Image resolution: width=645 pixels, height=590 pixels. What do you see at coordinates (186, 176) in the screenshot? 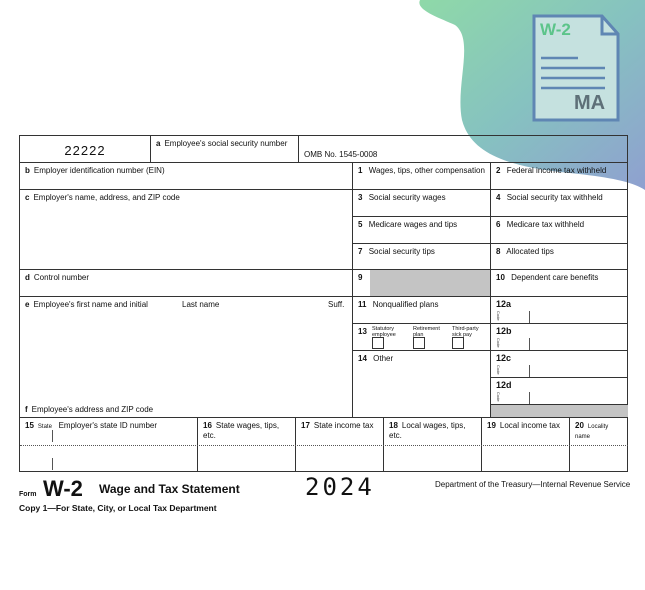
I see `box-b-ein: b Employer identification number (EIN)` at bounding box center [186, 176].